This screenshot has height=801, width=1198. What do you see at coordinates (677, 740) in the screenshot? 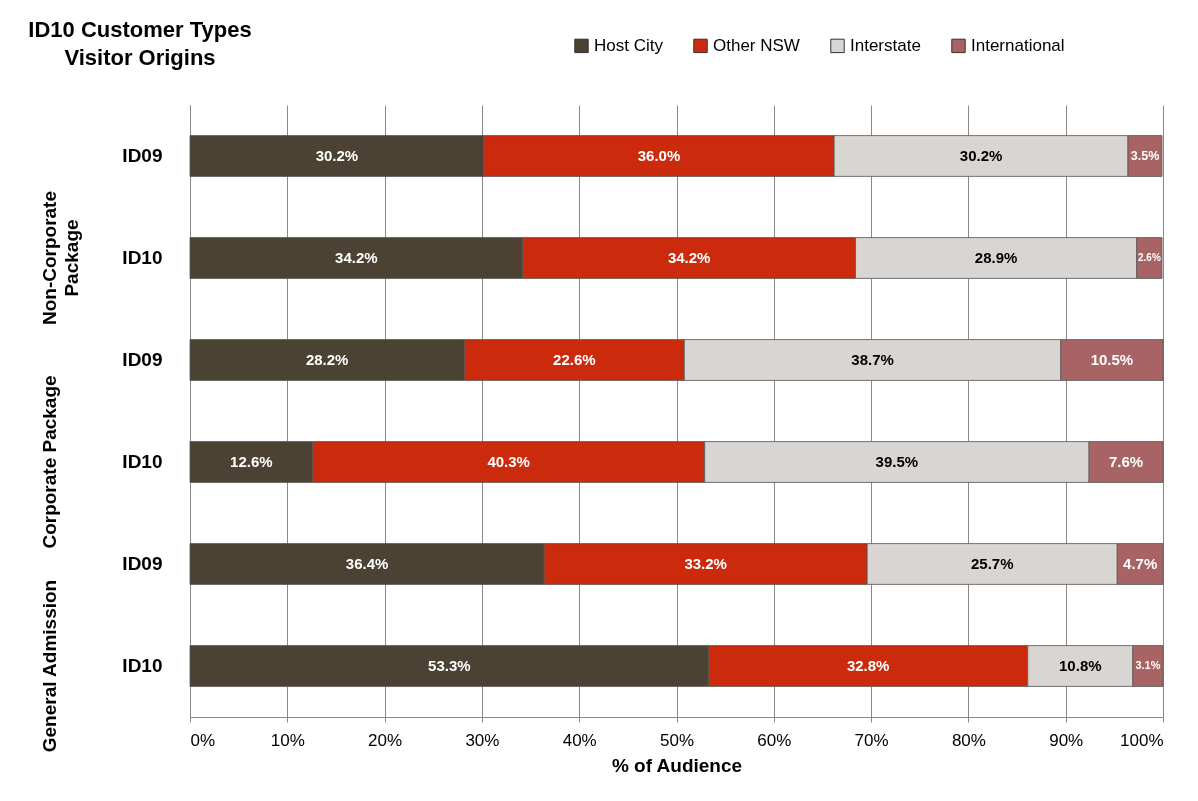
I see `x-tick-label: 50%` at bounding box center [677, 740].